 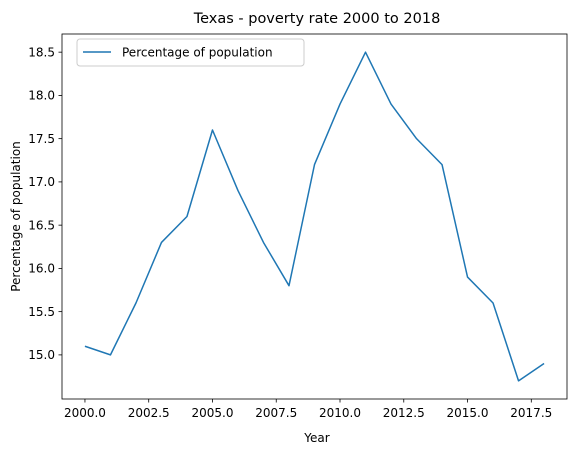 What do you see at coordinates (41, 139) in the screenshot?
I see `y-tick-label: 17.5` at bounding box center [41, 139].